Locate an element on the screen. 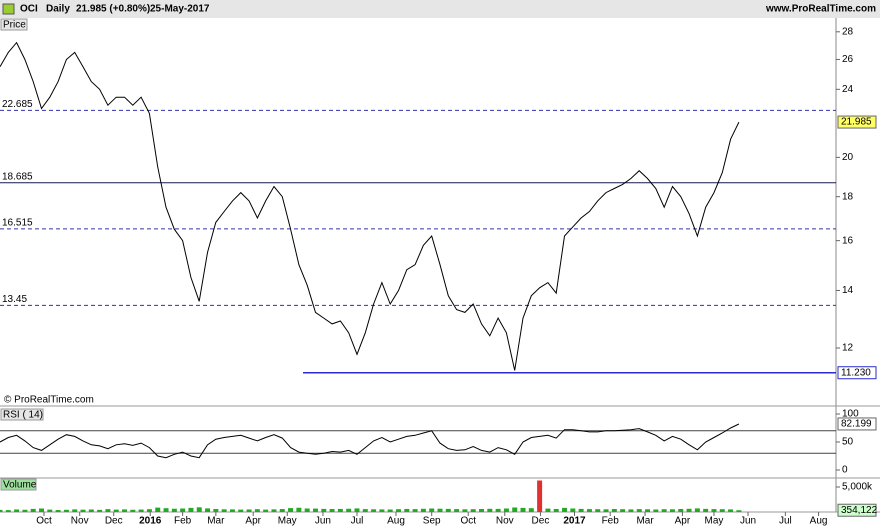 The image size is (880, 528). x-tick-label: Mar is located at coordinates (216, 521).